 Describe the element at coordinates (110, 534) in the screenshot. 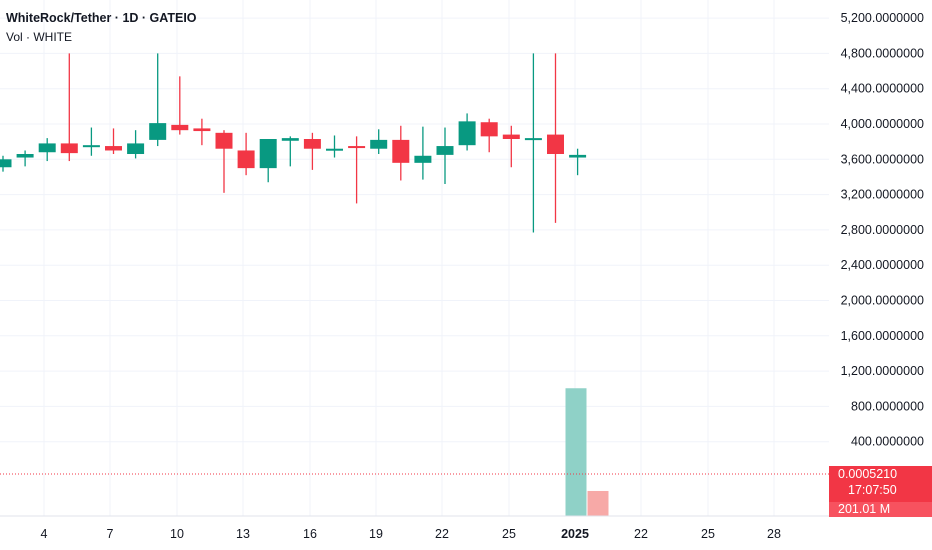

I see `time-tick-label: 7` at that location.